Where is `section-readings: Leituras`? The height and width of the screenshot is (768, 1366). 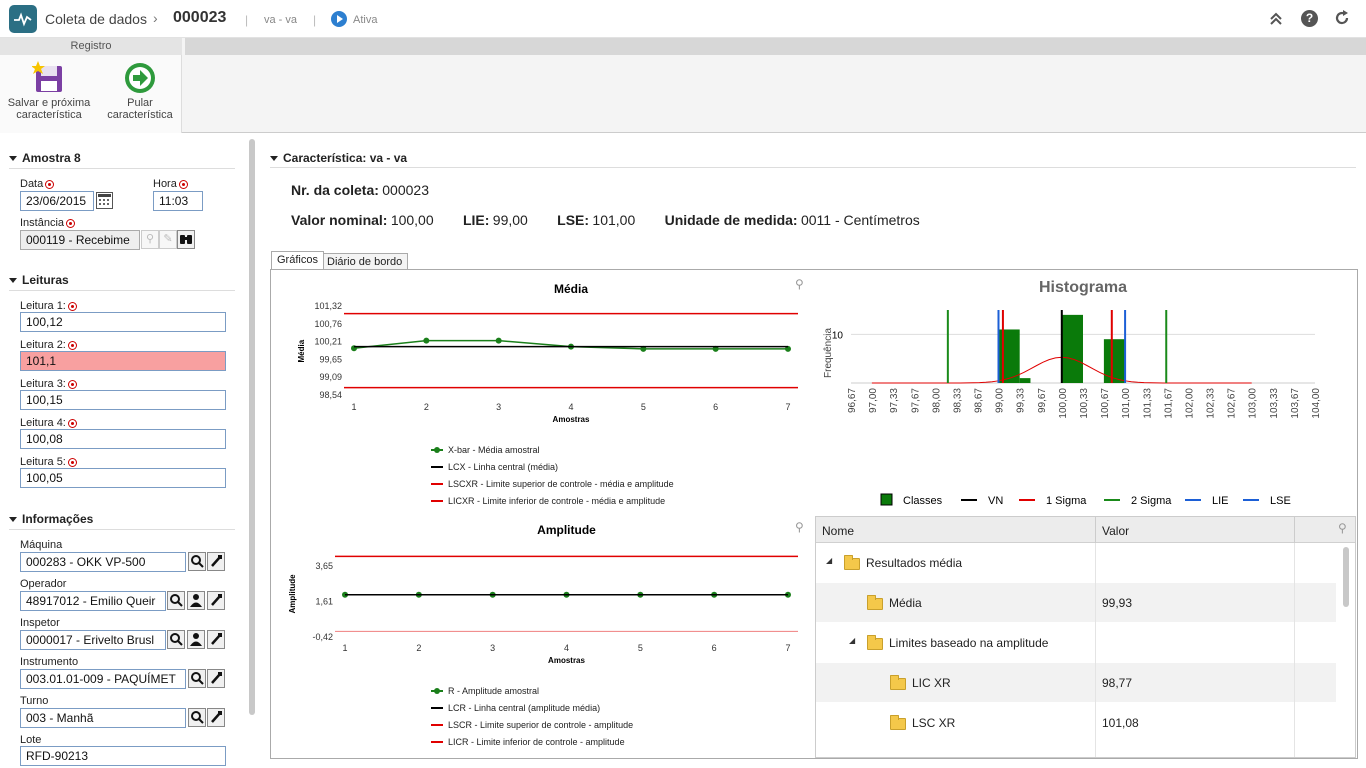 section-readings: Leituras is located at coordinates (39, 280).